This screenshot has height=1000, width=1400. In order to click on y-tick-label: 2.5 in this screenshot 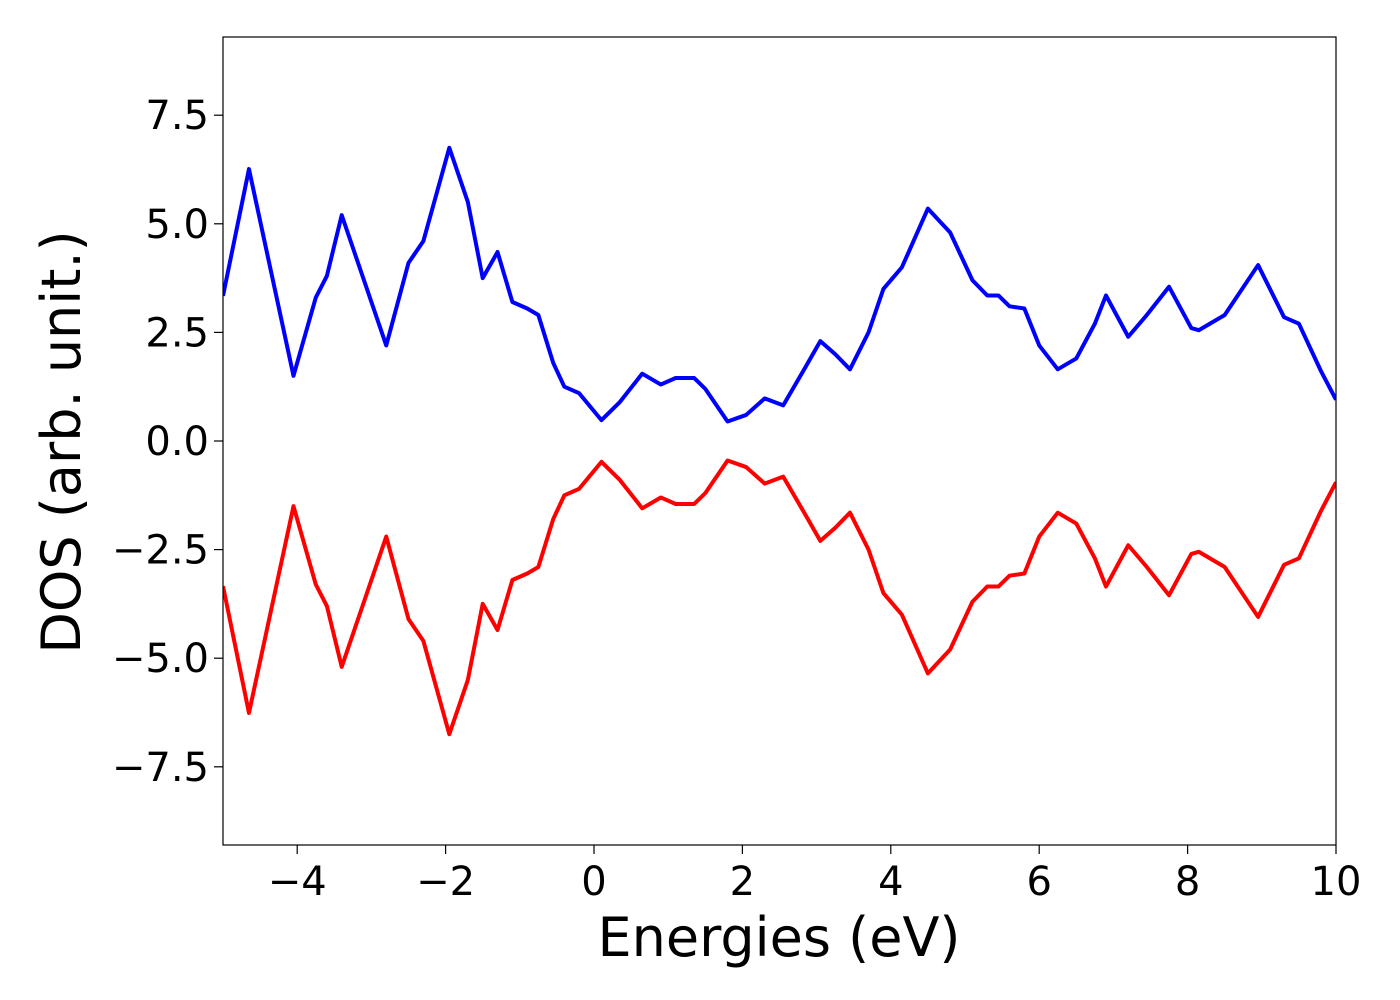, I will do `click(177, 333)`.